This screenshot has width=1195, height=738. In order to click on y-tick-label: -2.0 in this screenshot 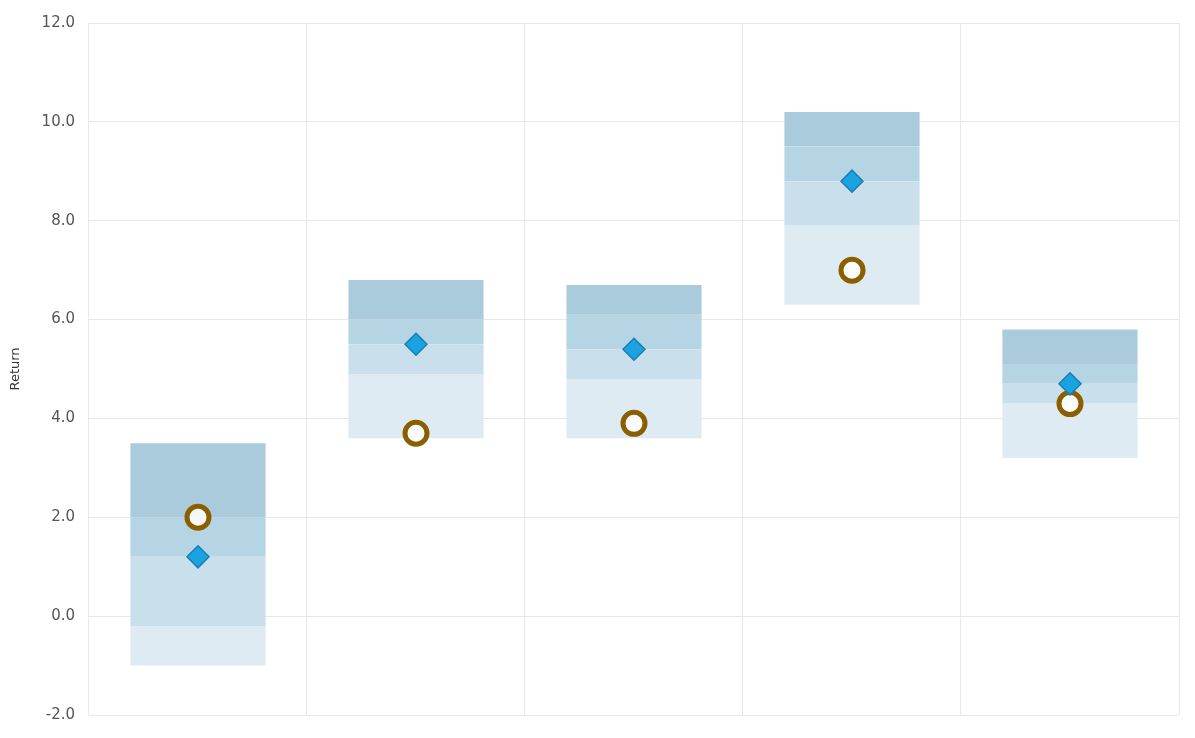, I will do `click(60, 713)`.